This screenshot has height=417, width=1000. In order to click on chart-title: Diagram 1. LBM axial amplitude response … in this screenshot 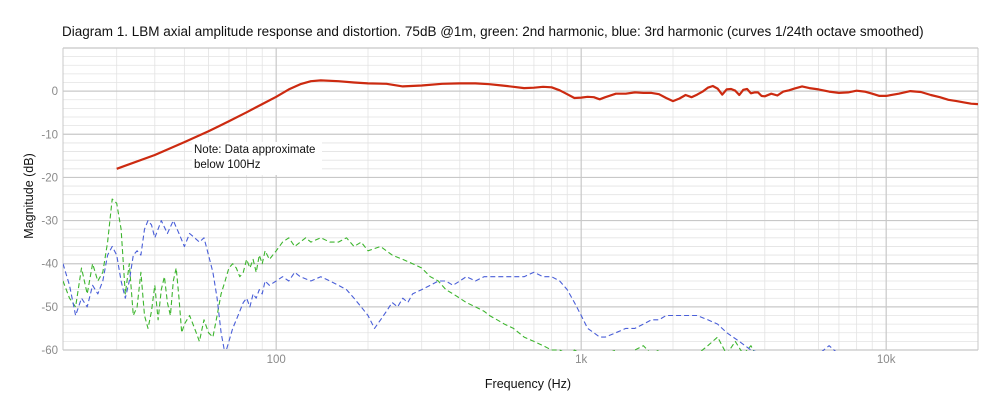, I will do `click(493, 31)`.